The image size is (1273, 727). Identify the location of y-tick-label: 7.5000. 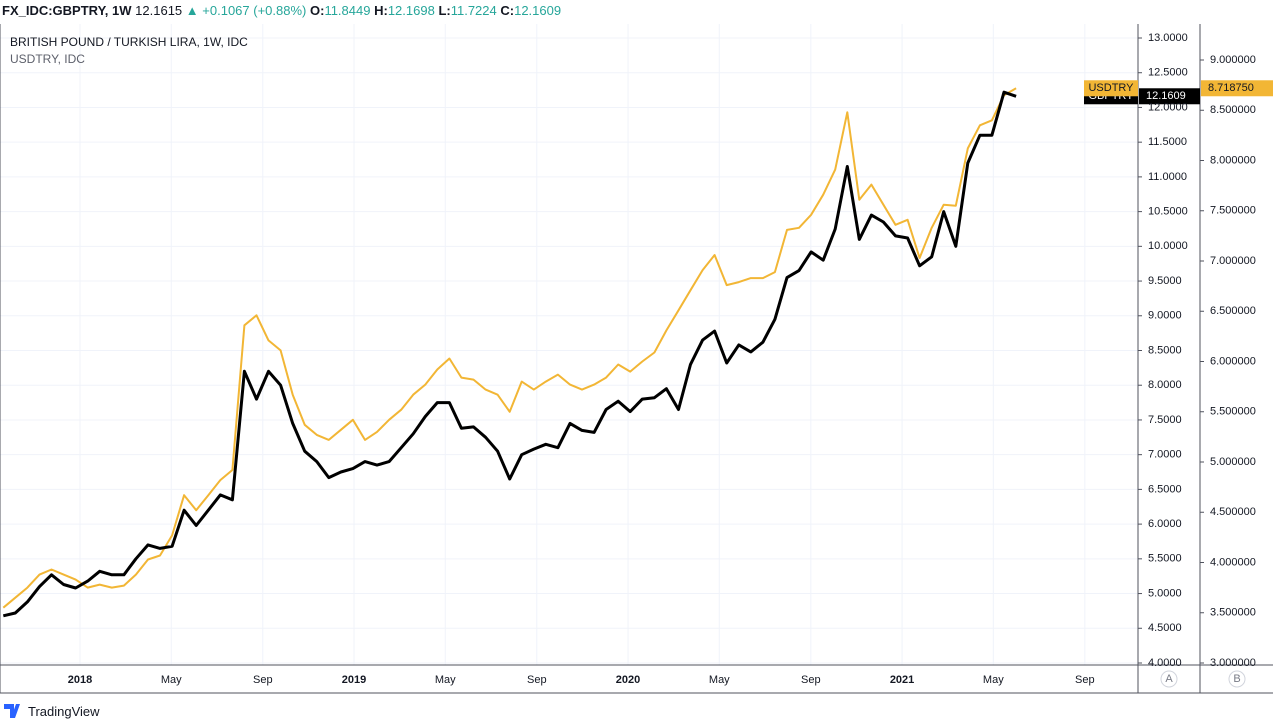
(1165, 420).